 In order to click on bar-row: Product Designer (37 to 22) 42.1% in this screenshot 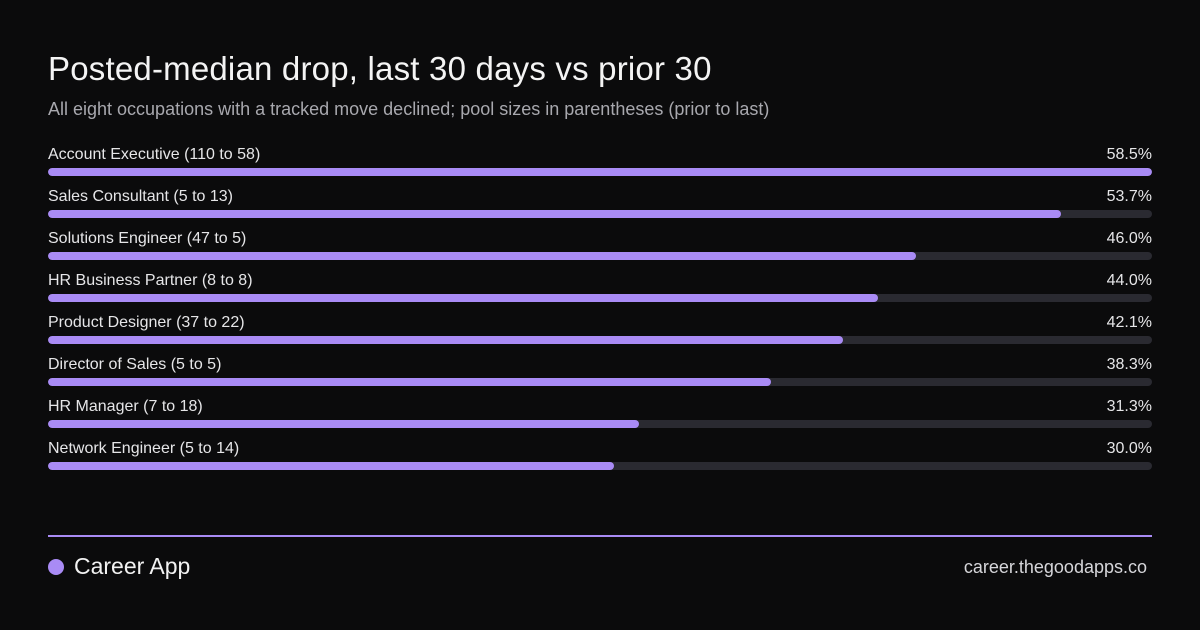, I will do `click(600, 333)`.